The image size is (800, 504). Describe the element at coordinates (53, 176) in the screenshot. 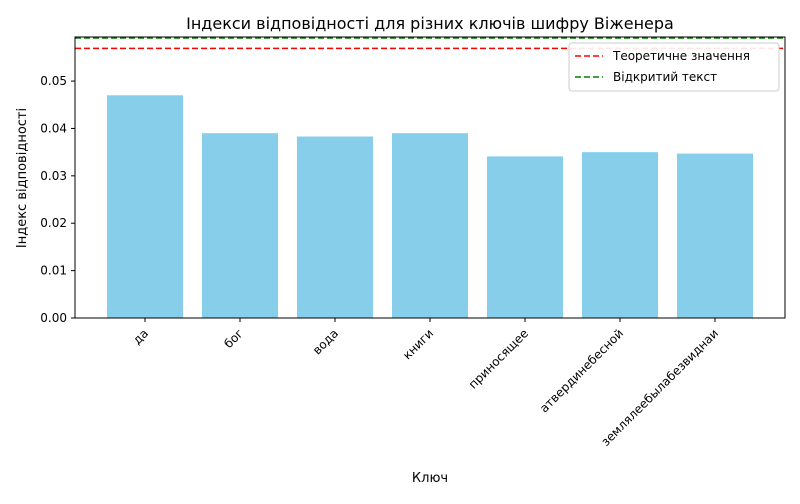

I see `y-tick-label-4: 0.03` at that location.